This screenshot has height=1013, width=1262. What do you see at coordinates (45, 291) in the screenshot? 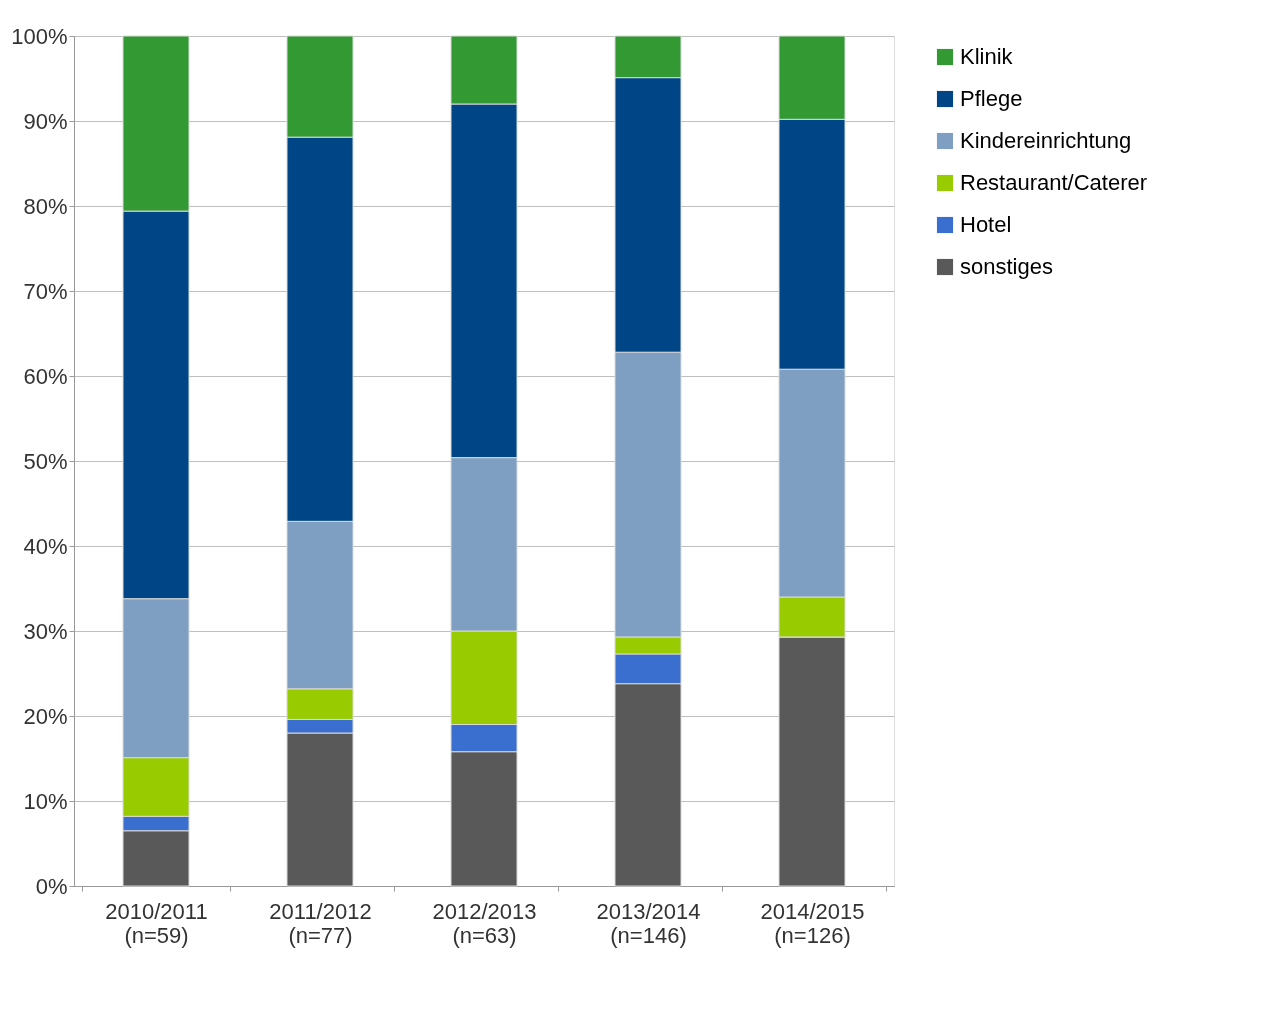
I see `y-tick-label: 70%` at bounding box center [45, 291].